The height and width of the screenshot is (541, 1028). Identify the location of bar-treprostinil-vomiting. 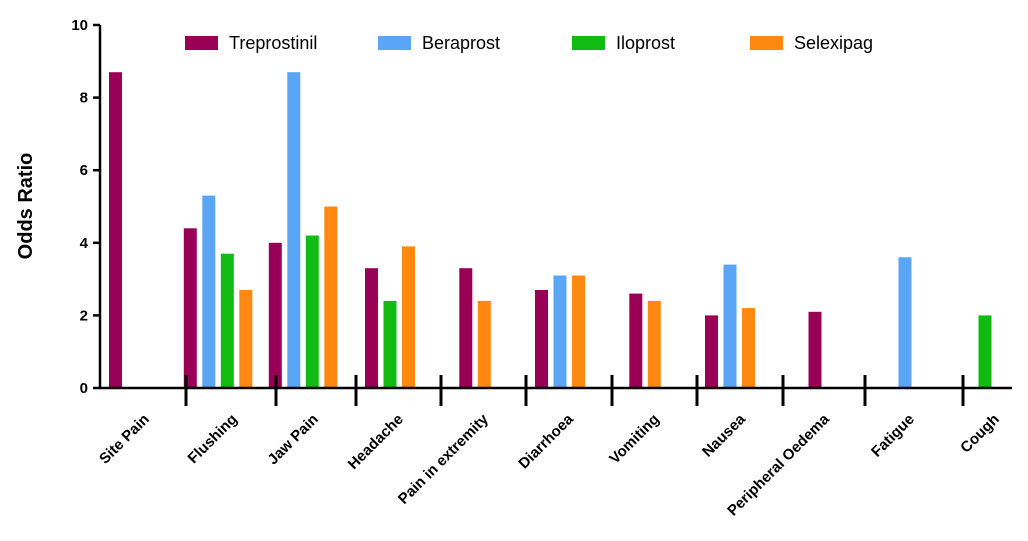
(636, 340).